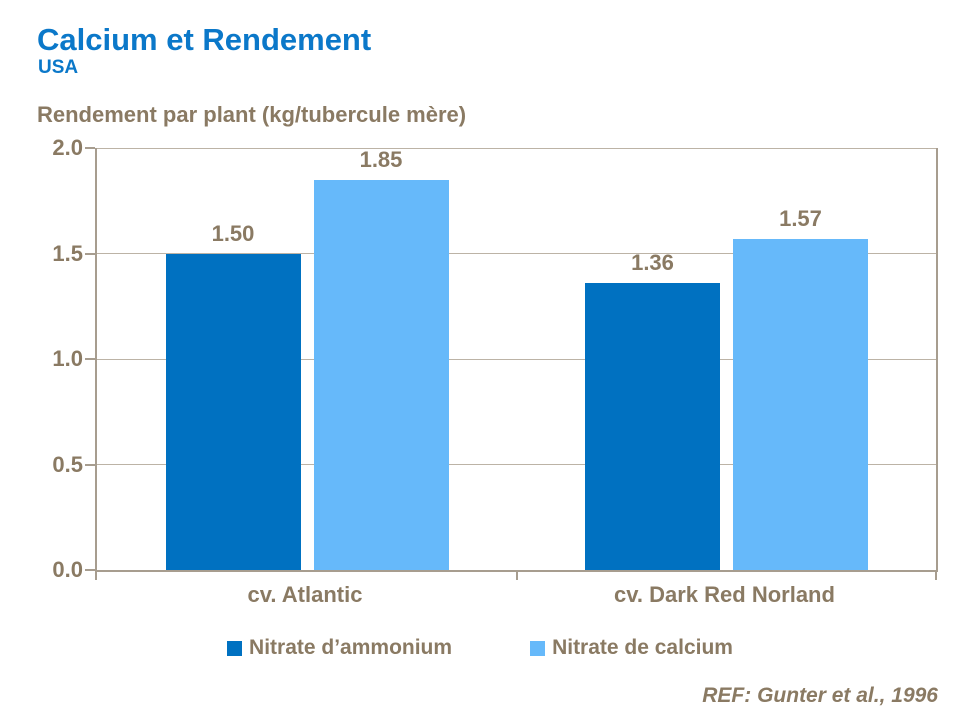 This screenshot has width=960, height=720. I want to click on bar-value-label: 1.36, so click(652, 263).